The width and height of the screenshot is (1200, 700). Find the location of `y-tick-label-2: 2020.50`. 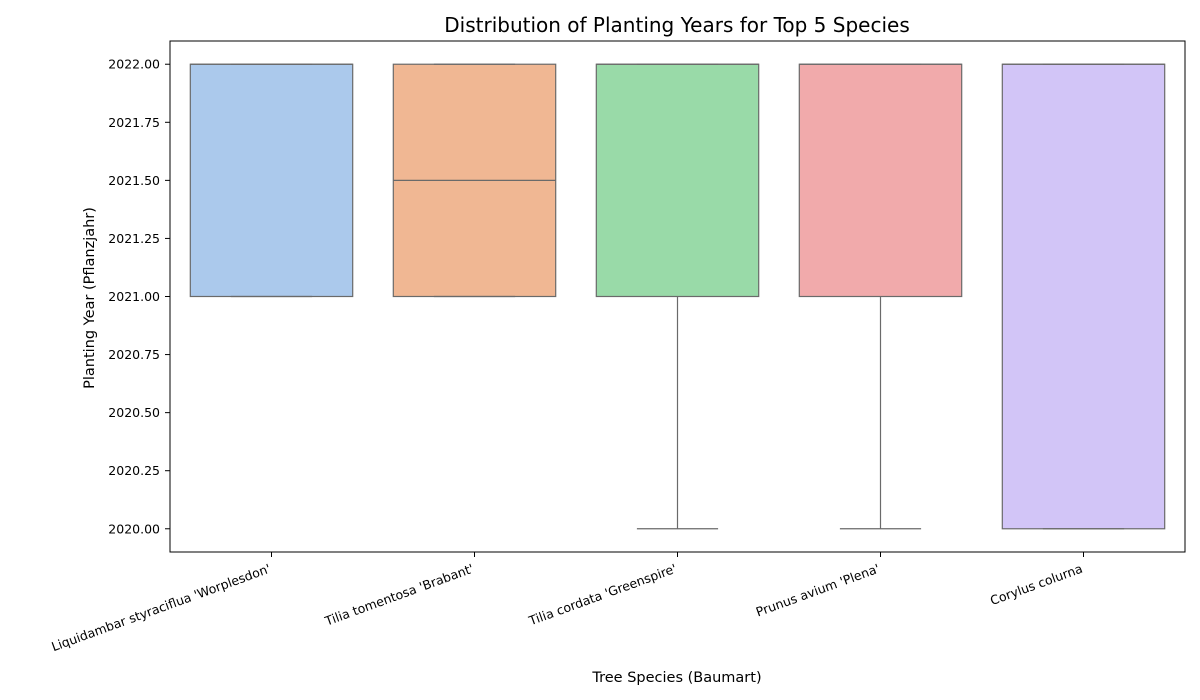

y-tick-label-2: 2020.50 is located at coordinates (134, 412).